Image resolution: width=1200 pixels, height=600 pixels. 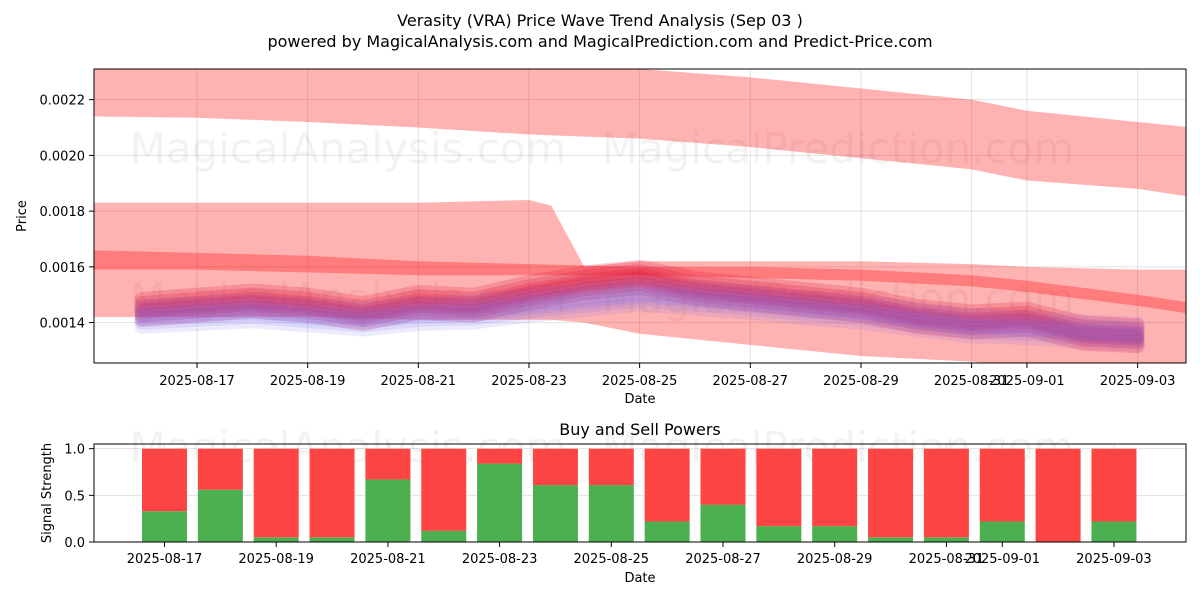 What do you see at coordinates (838, 298) in the screenshot?
I see `watermark-prediction-2: MagicalPrediction.com` at bounding box center [838, 298].